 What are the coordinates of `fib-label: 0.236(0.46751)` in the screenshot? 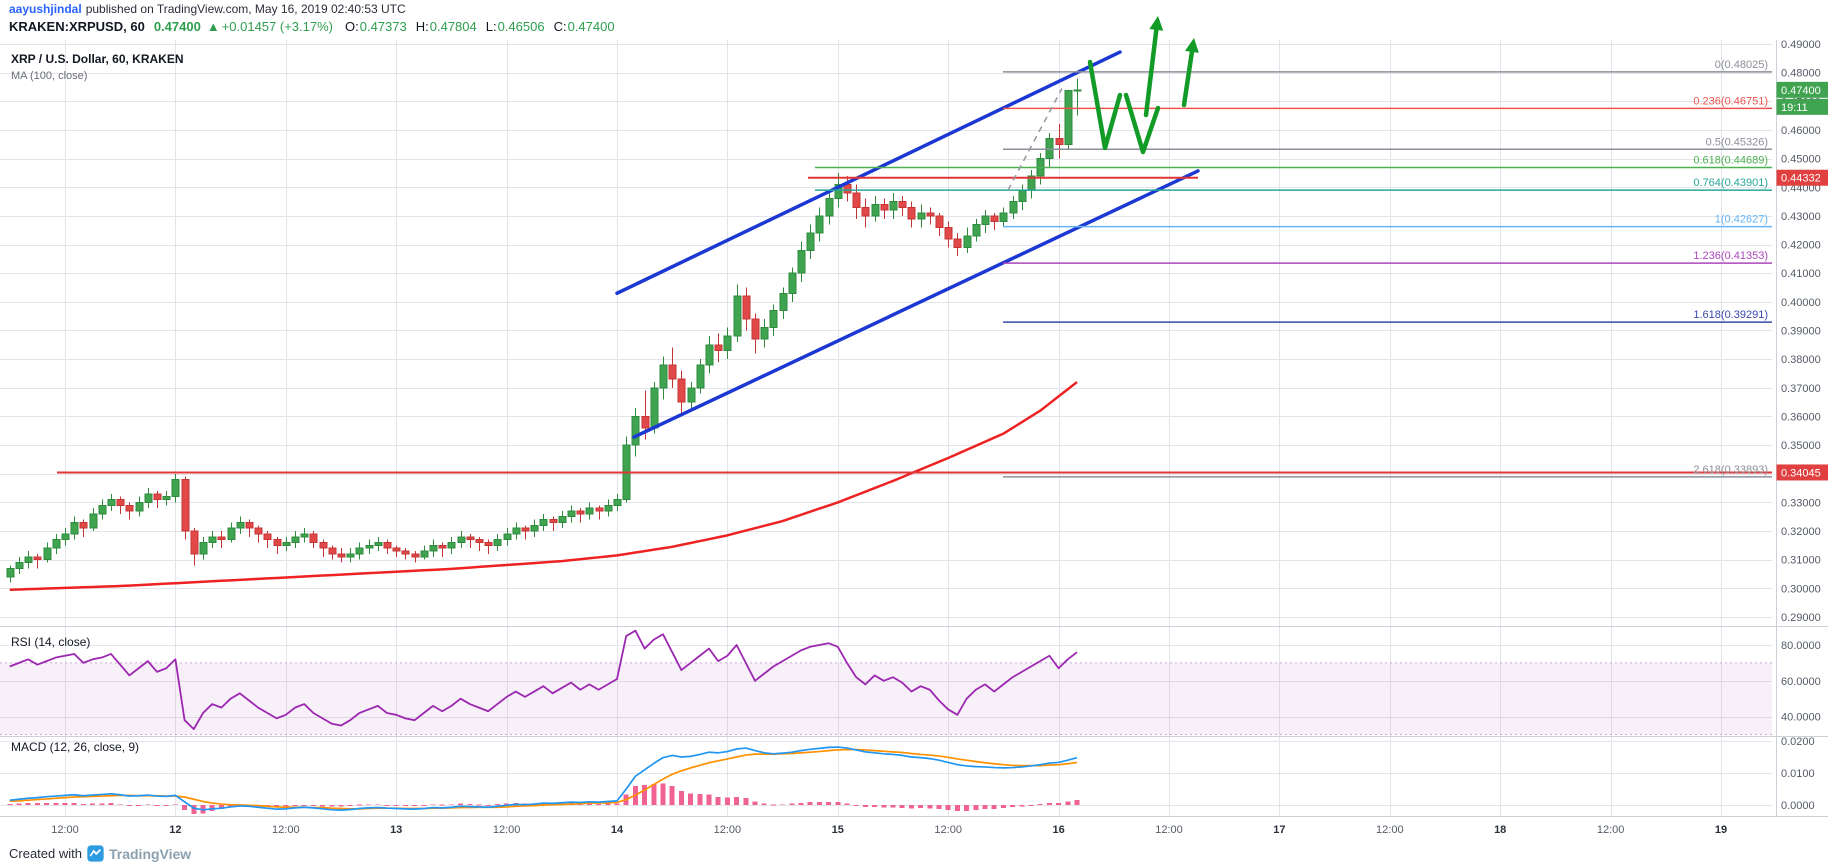 It's located at (1730, 101).